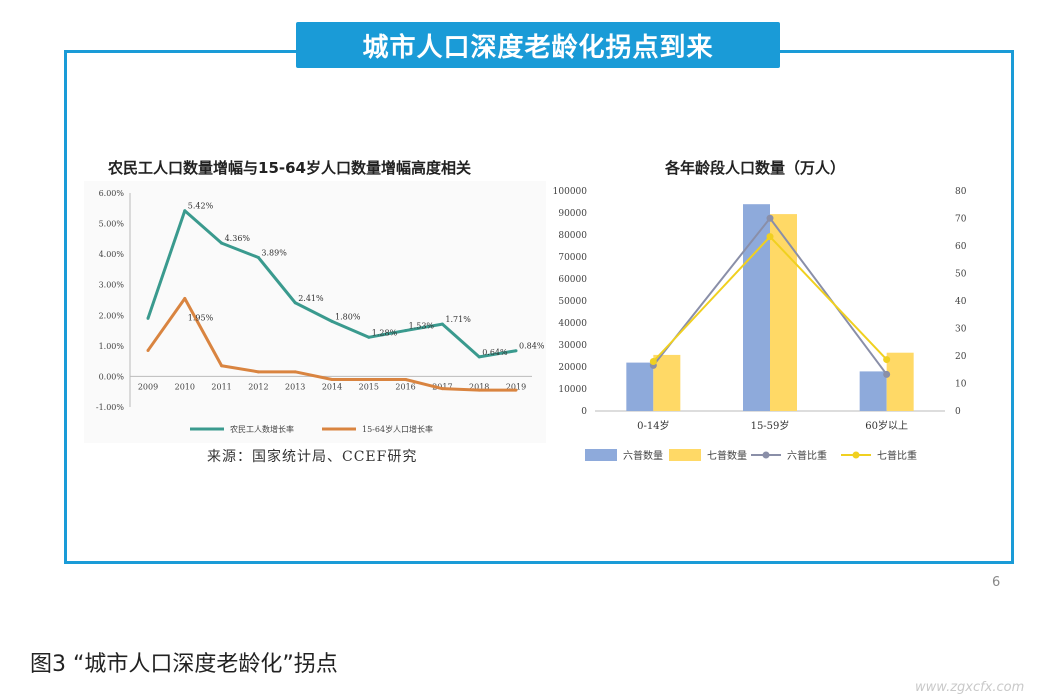 Image resolution: width=1052 pixels, height=700 pixels. What do you see at coordinates (961, 357) in the screenshot?
I see `y2-tick-label: 20` at bounding box center [961, 357].